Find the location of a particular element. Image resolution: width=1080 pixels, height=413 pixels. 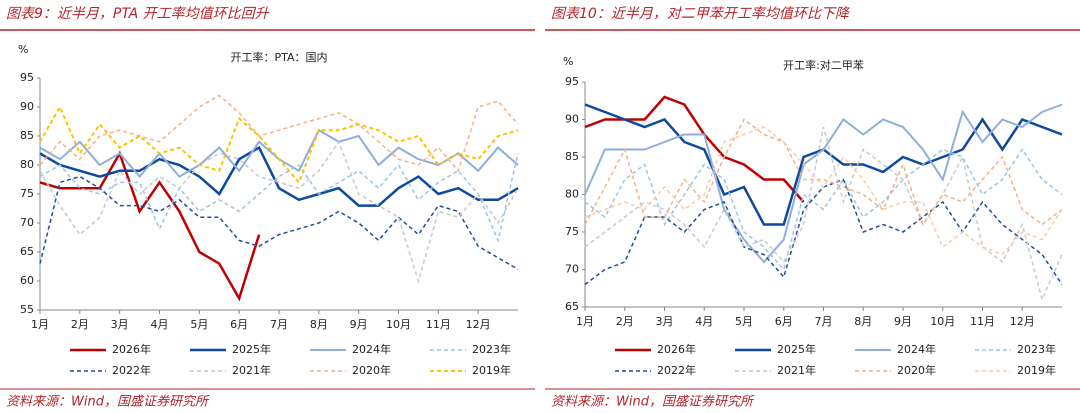

y-tick-label: 60 is located at coordinates (27, 280).